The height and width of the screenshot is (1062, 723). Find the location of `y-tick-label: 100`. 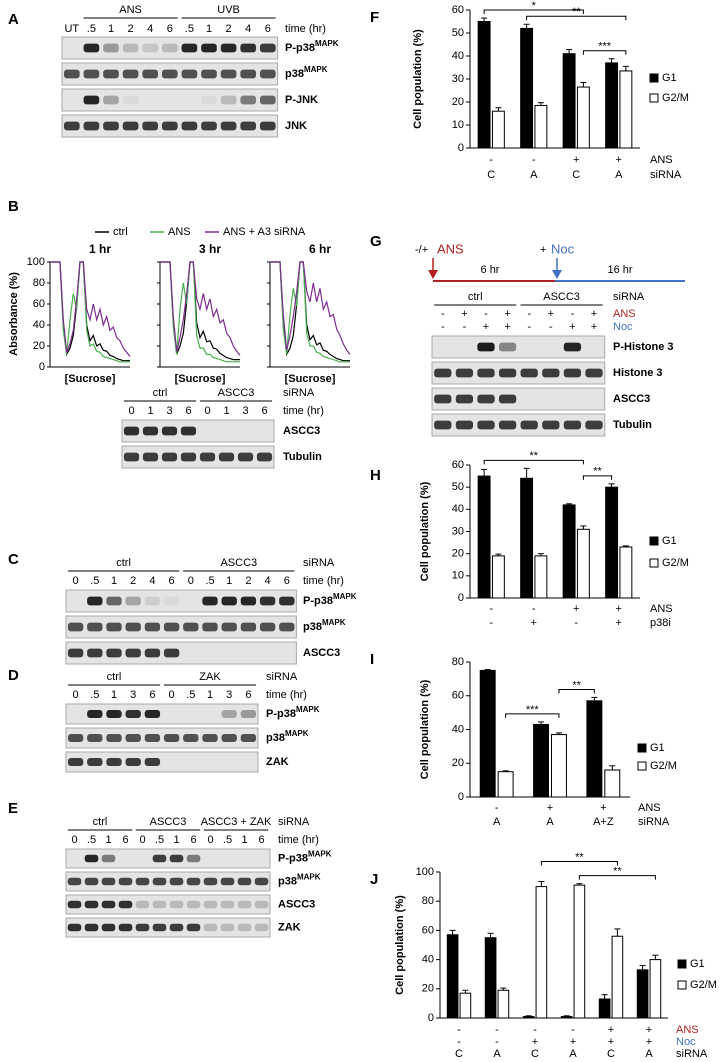

y-tick-label: 100 is located at coordinates (425, 872).